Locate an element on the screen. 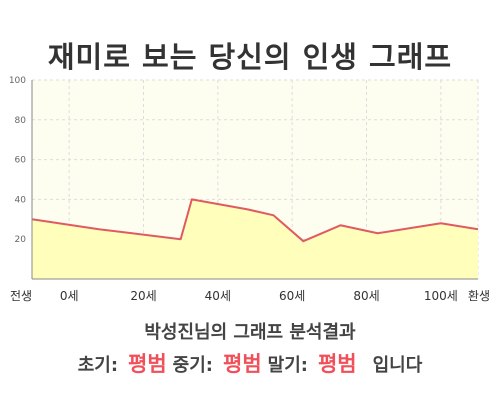  analysis-verdict: 초기: 평범 중기: 평범 말기: 평범 입니다 is located at coordinates (250, 363).